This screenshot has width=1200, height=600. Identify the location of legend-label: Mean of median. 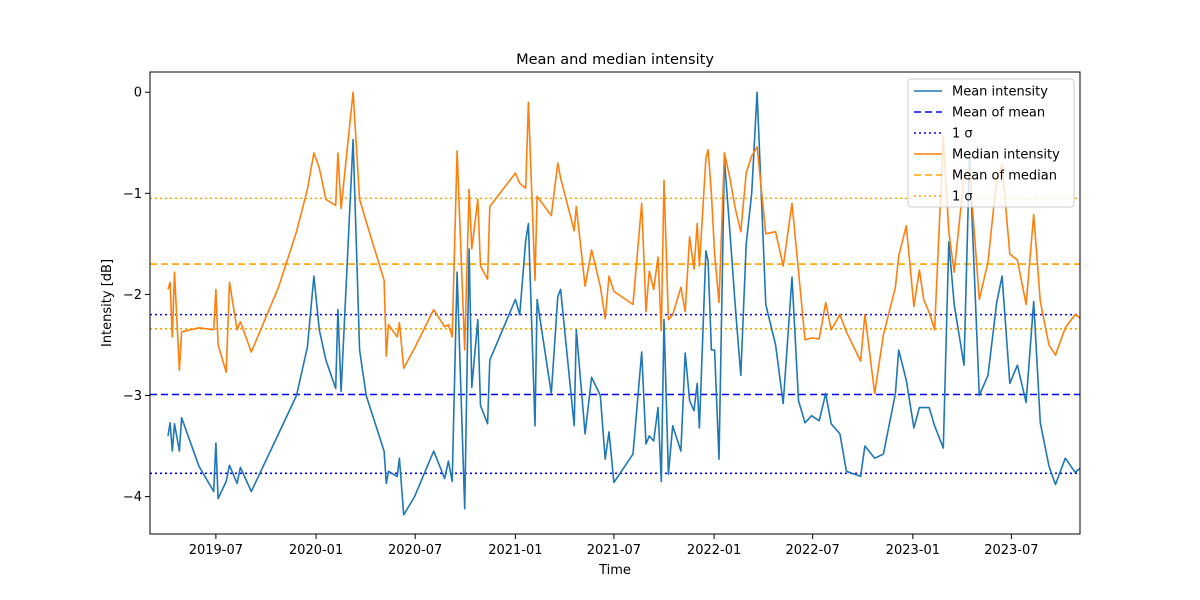
(1004, 176).